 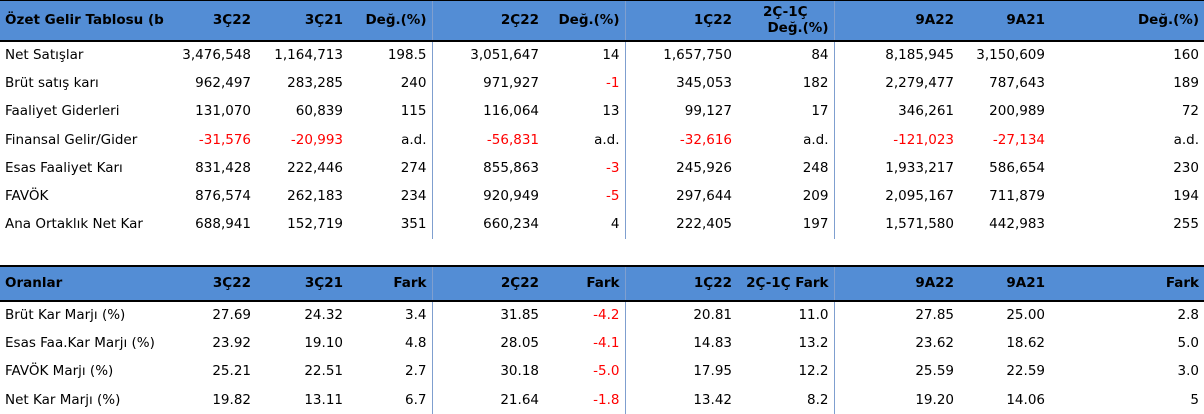 What do you see at coordinates (487, 371) in the screenshot?
I see `table-cell: 30.18` at bounding box center [487, 371].